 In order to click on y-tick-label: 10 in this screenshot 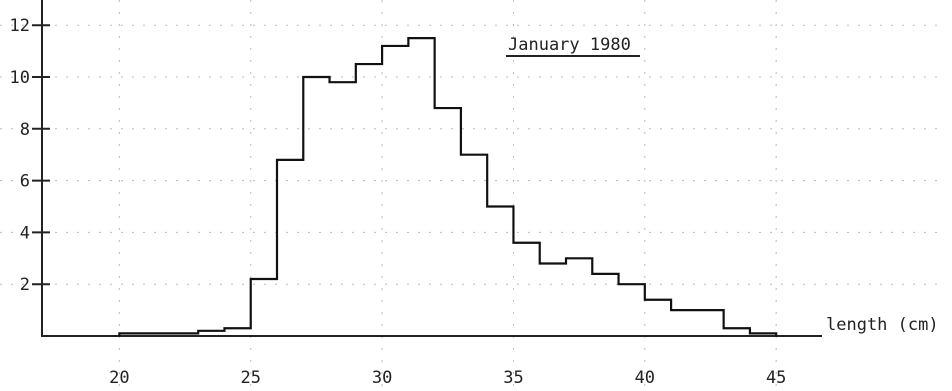, I will do `click(20, 78)`.